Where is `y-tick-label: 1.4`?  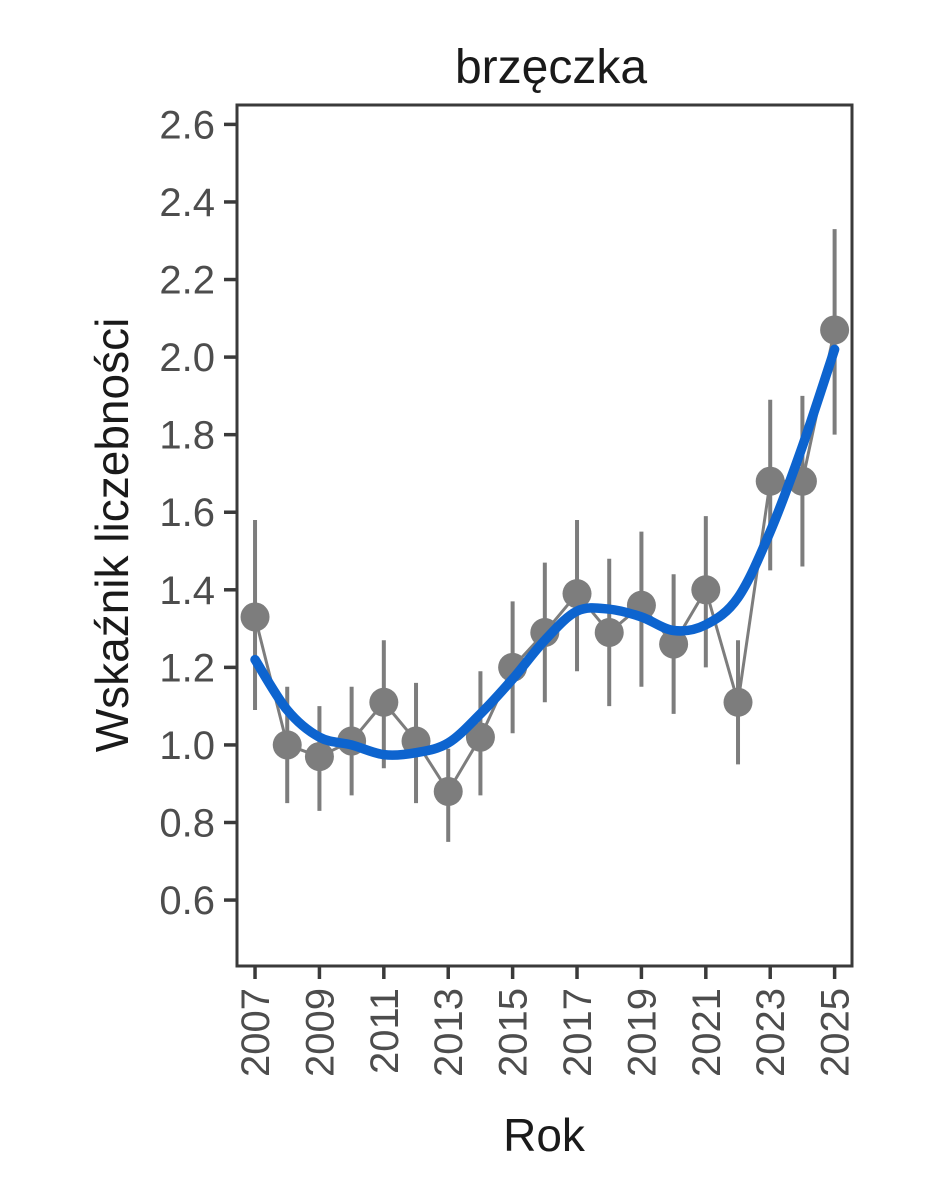
y-tick-label: 1.4 is located at coordinates (187, 591).